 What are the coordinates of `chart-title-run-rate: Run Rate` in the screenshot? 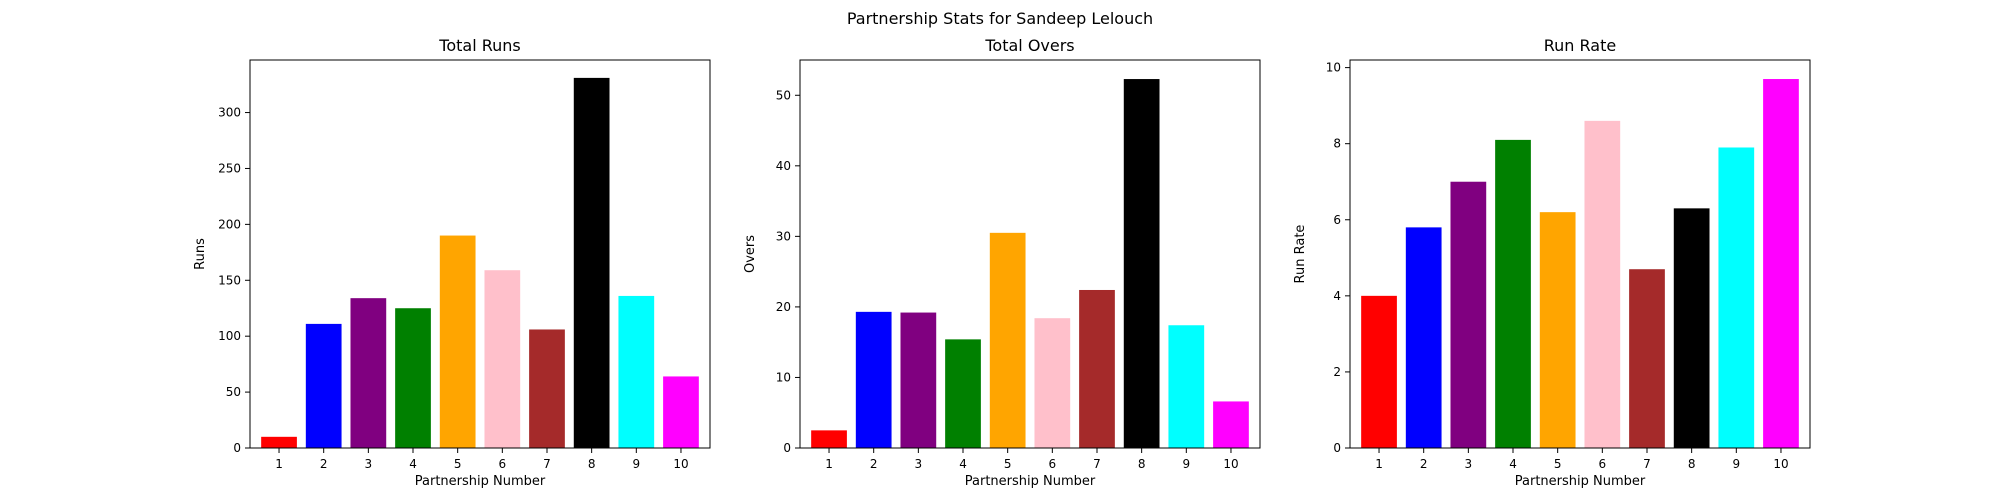 It's located at (1580, 45).